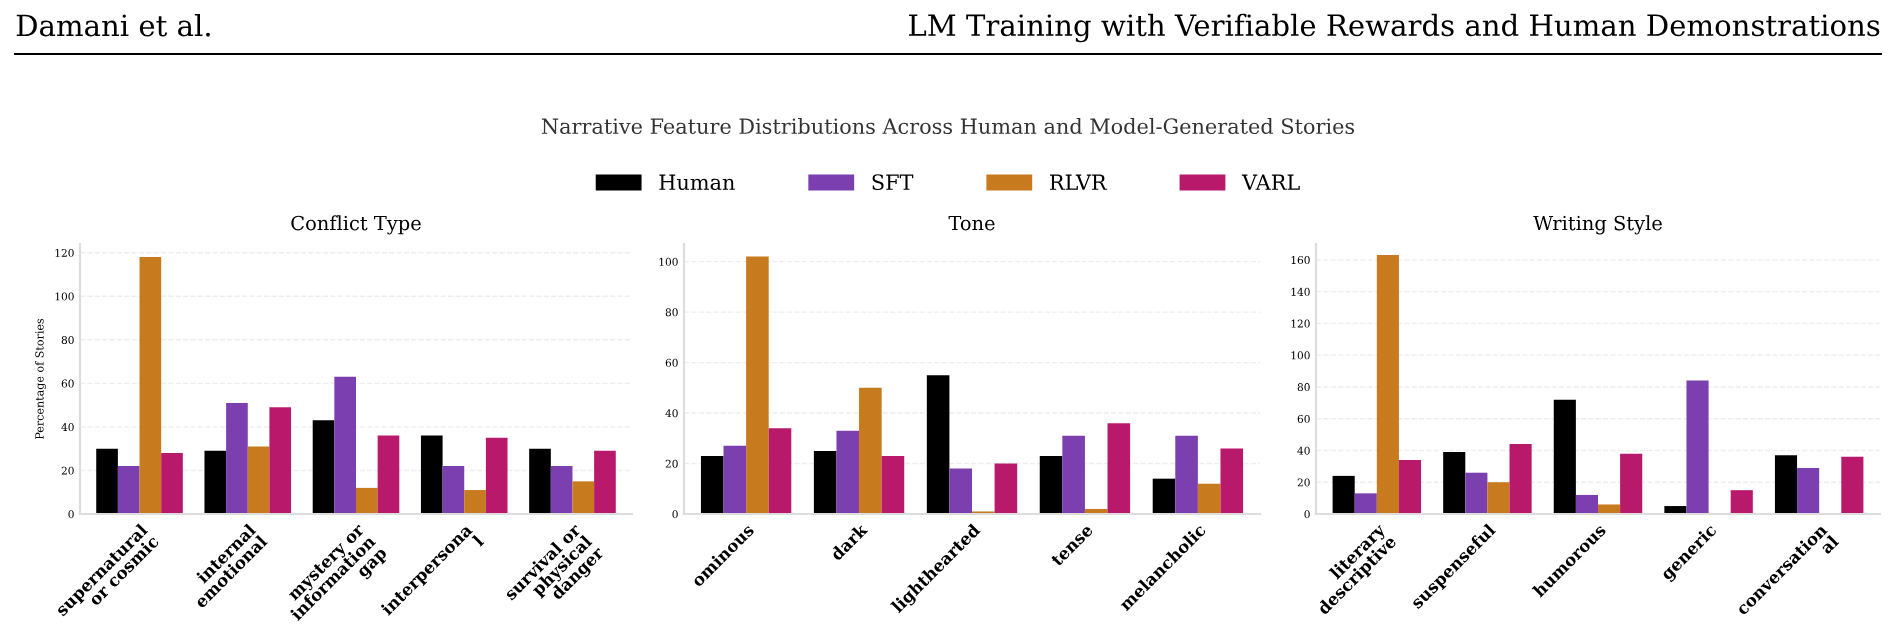 This screenshot has width=1896, height=640. I want to click on chart-title: Writing Style, so click(1597, 225).